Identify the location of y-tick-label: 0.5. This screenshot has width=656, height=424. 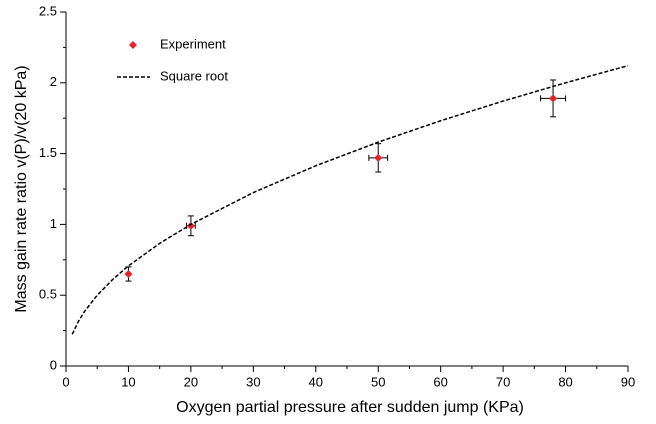
(48, 294).